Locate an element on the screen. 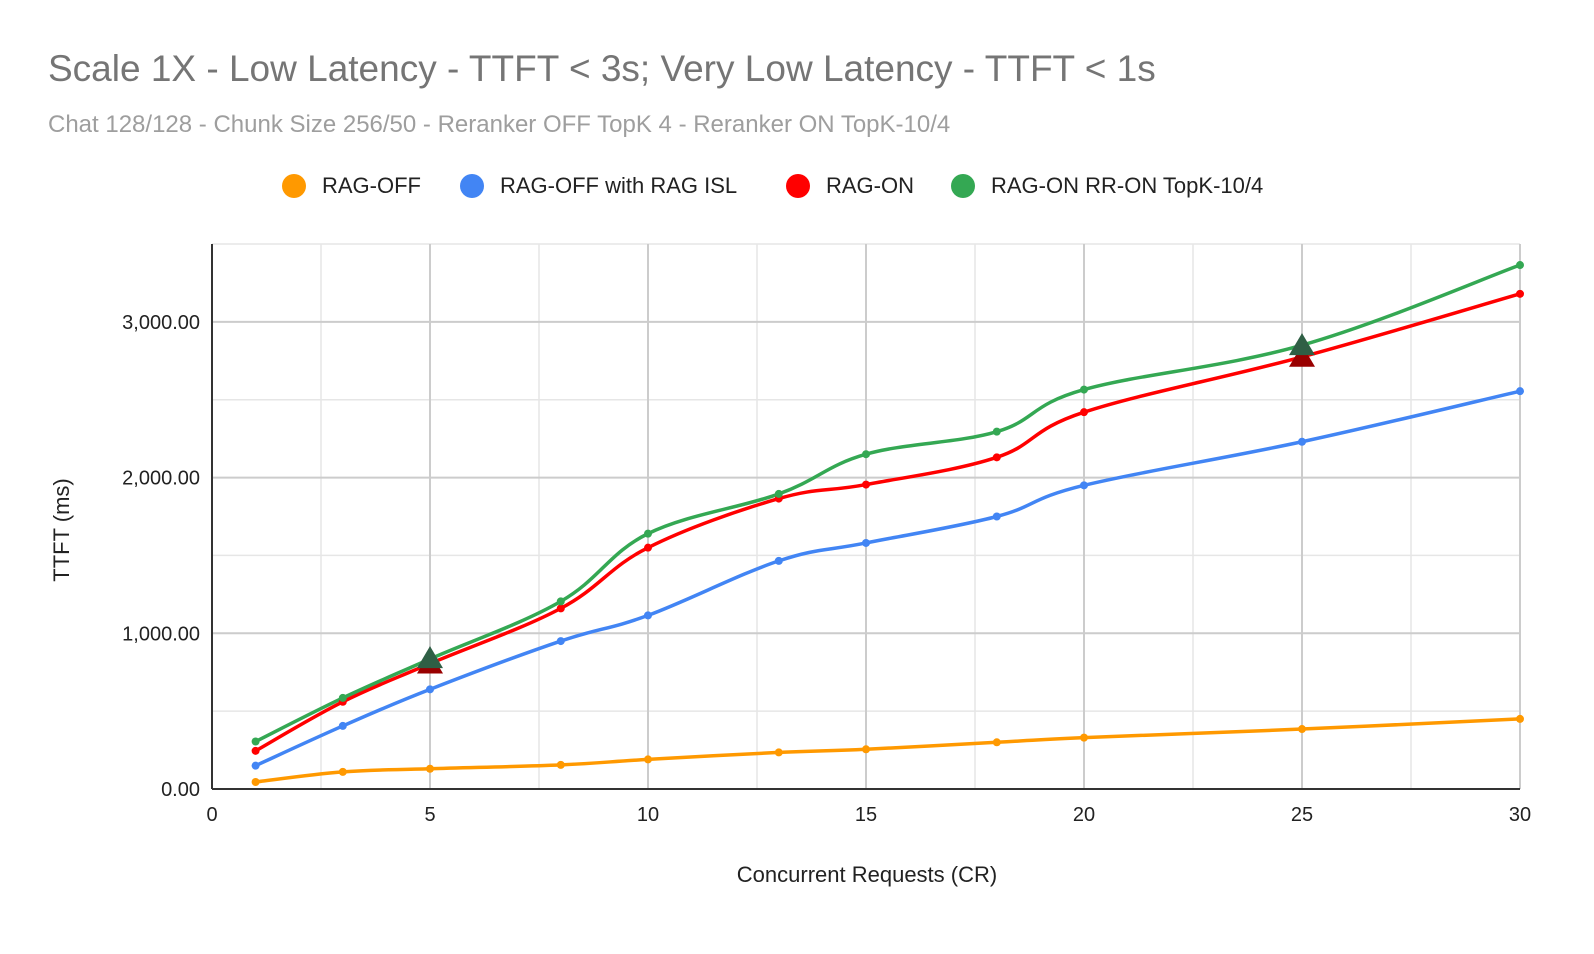 Image resolution: width=1594 pixels, height=954 pixels. series-line-rag-off is located at coordinates (888, 750).